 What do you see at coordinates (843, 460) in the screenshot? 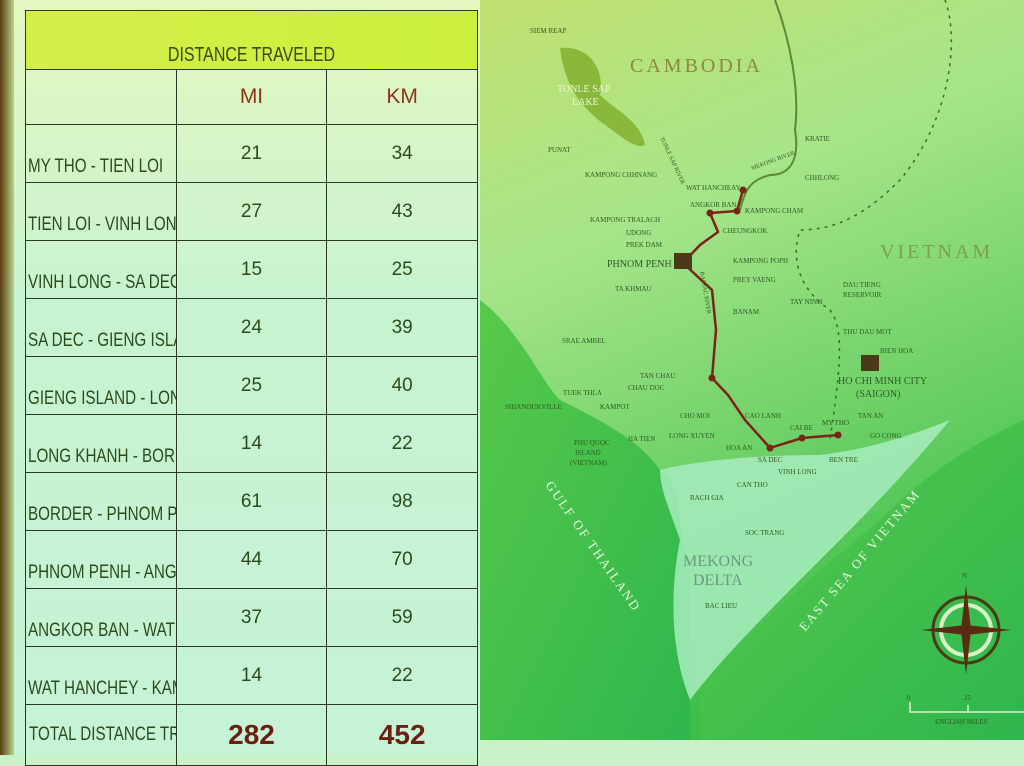
I see `place-label: BEN TRE` at bounding box center [843, 460].